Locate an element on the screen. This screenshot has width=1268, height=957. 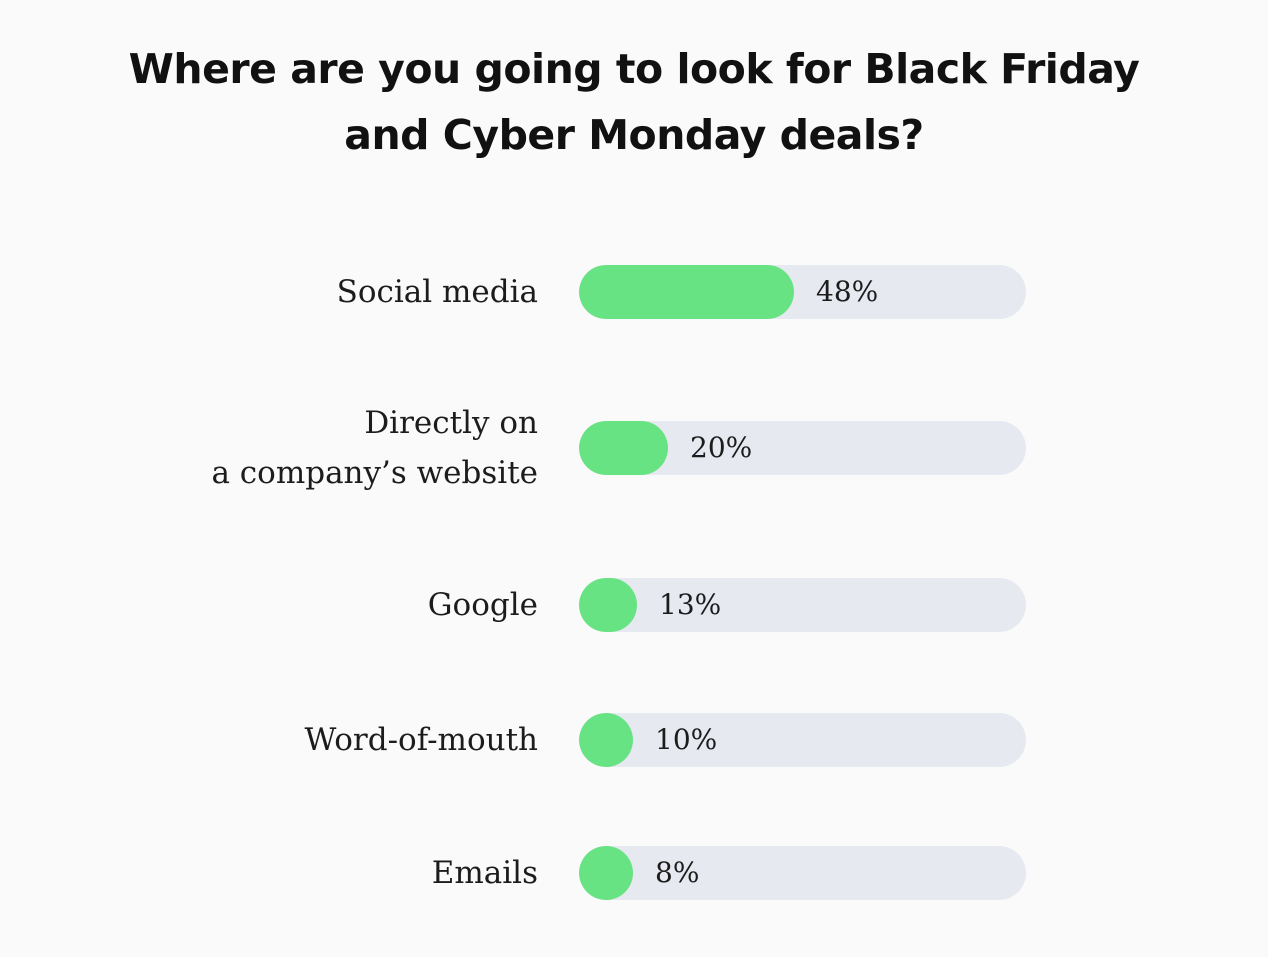
chart-title-line-2: and Cyber Monday deals? is located at coordinates (634, 135).